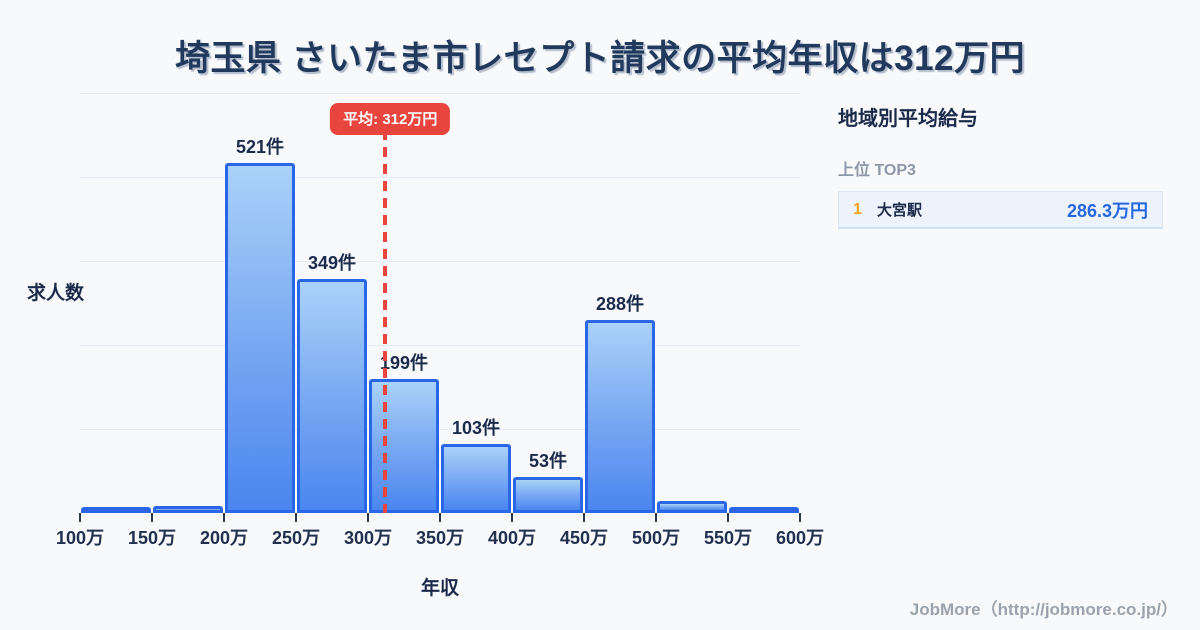 The image size is (1200, 630). What do you see at coordinates (390, 308) in the screenshot?
I see `average-line: 平均: 312万円` at bounding box center [390, 308].